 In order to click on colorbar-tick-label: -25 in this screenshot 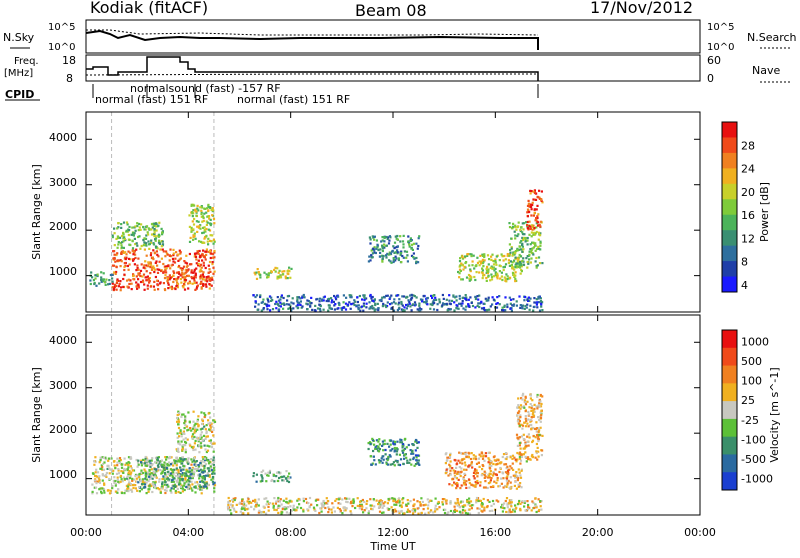, I will do `click(750, 420)`.